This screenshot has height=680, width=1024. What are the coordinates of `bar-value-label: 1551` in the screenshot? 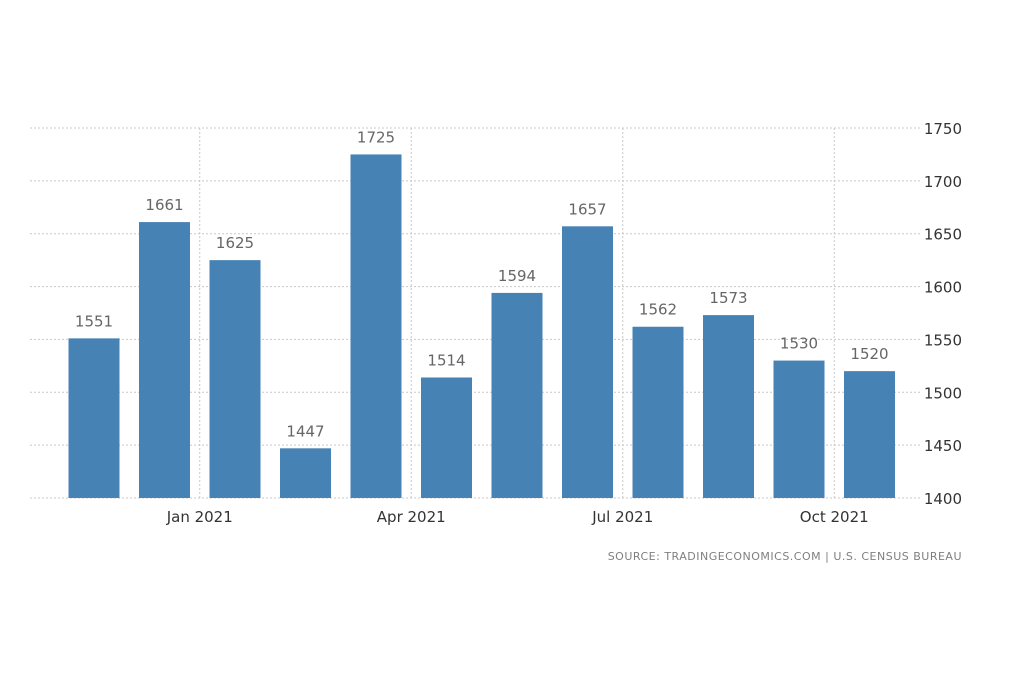 It's located at (94, 321).